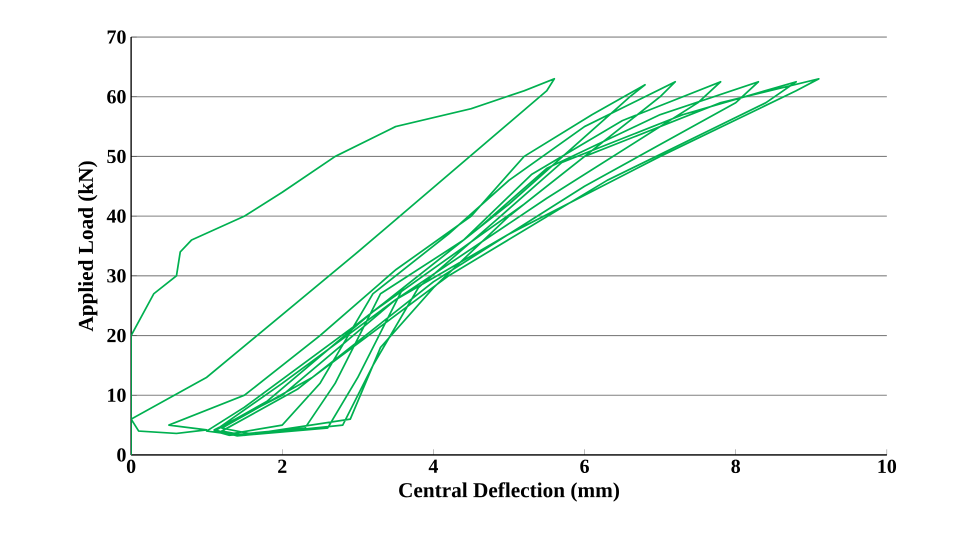  Describe the element at coordinates (887, 467) in the screenshot. I see `x-tick-label: 10` at that location.